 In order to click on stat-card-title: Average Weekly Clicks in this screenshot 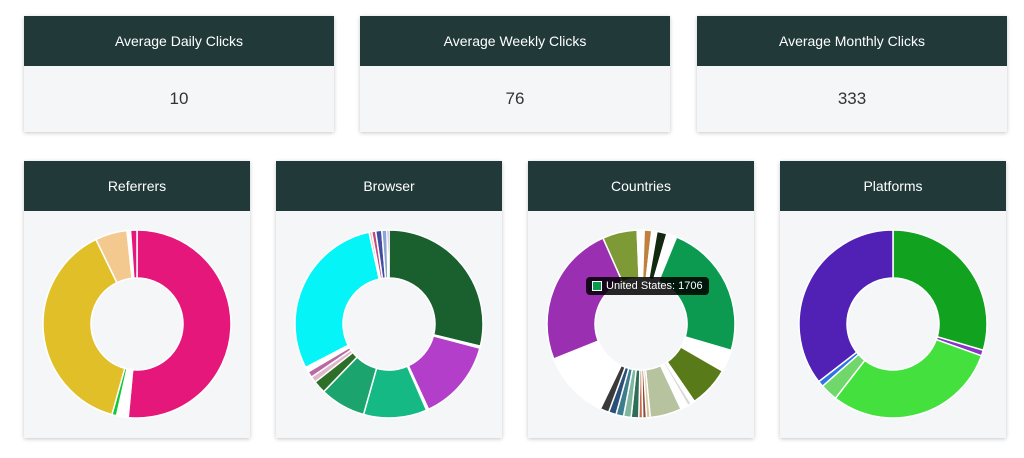, I will do `click(515, 41)`.